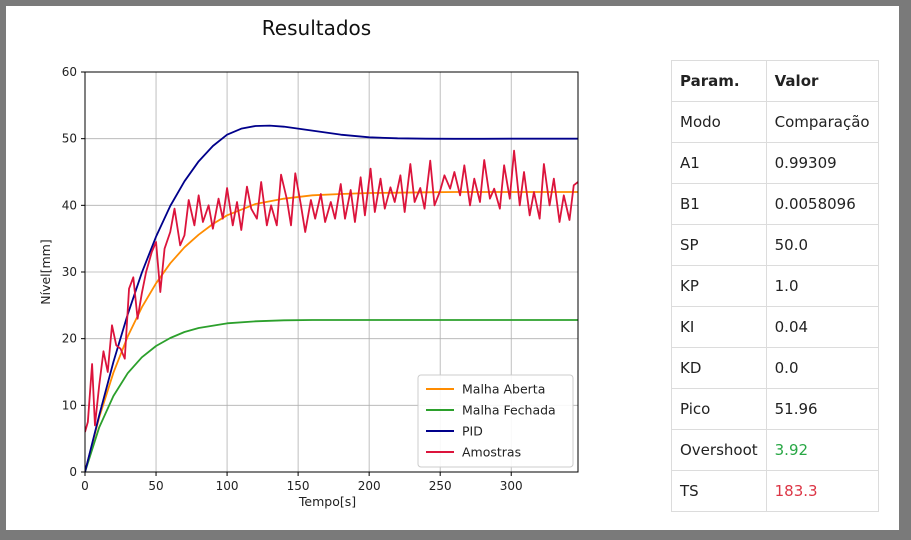 This screenshot has width=911, height=540. Describe the element at coordinates (822, 491) in the screenshot. I see `param-value-ts: 183.3` at that location.